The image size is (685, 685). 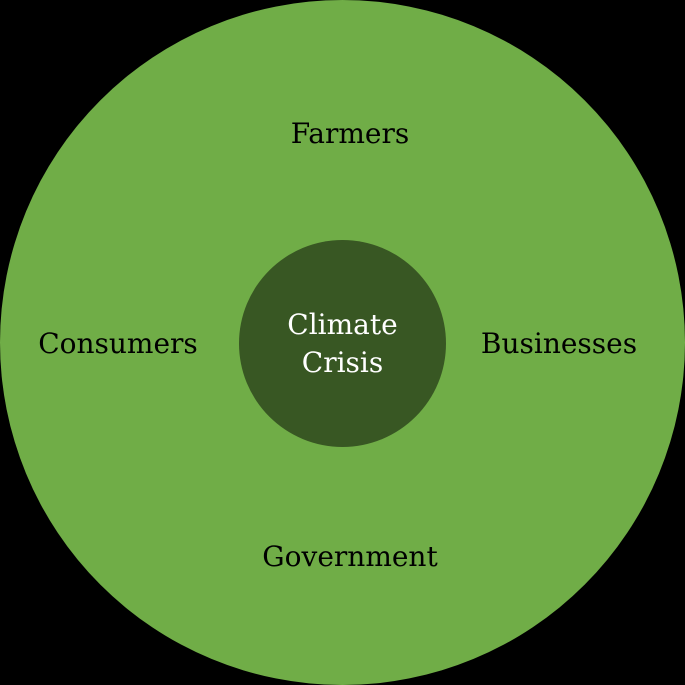 What do you see at coordinates (342, 324) in the screenshot?
I see `center-label-line-1: Climate` at bounding box center [342, 324].